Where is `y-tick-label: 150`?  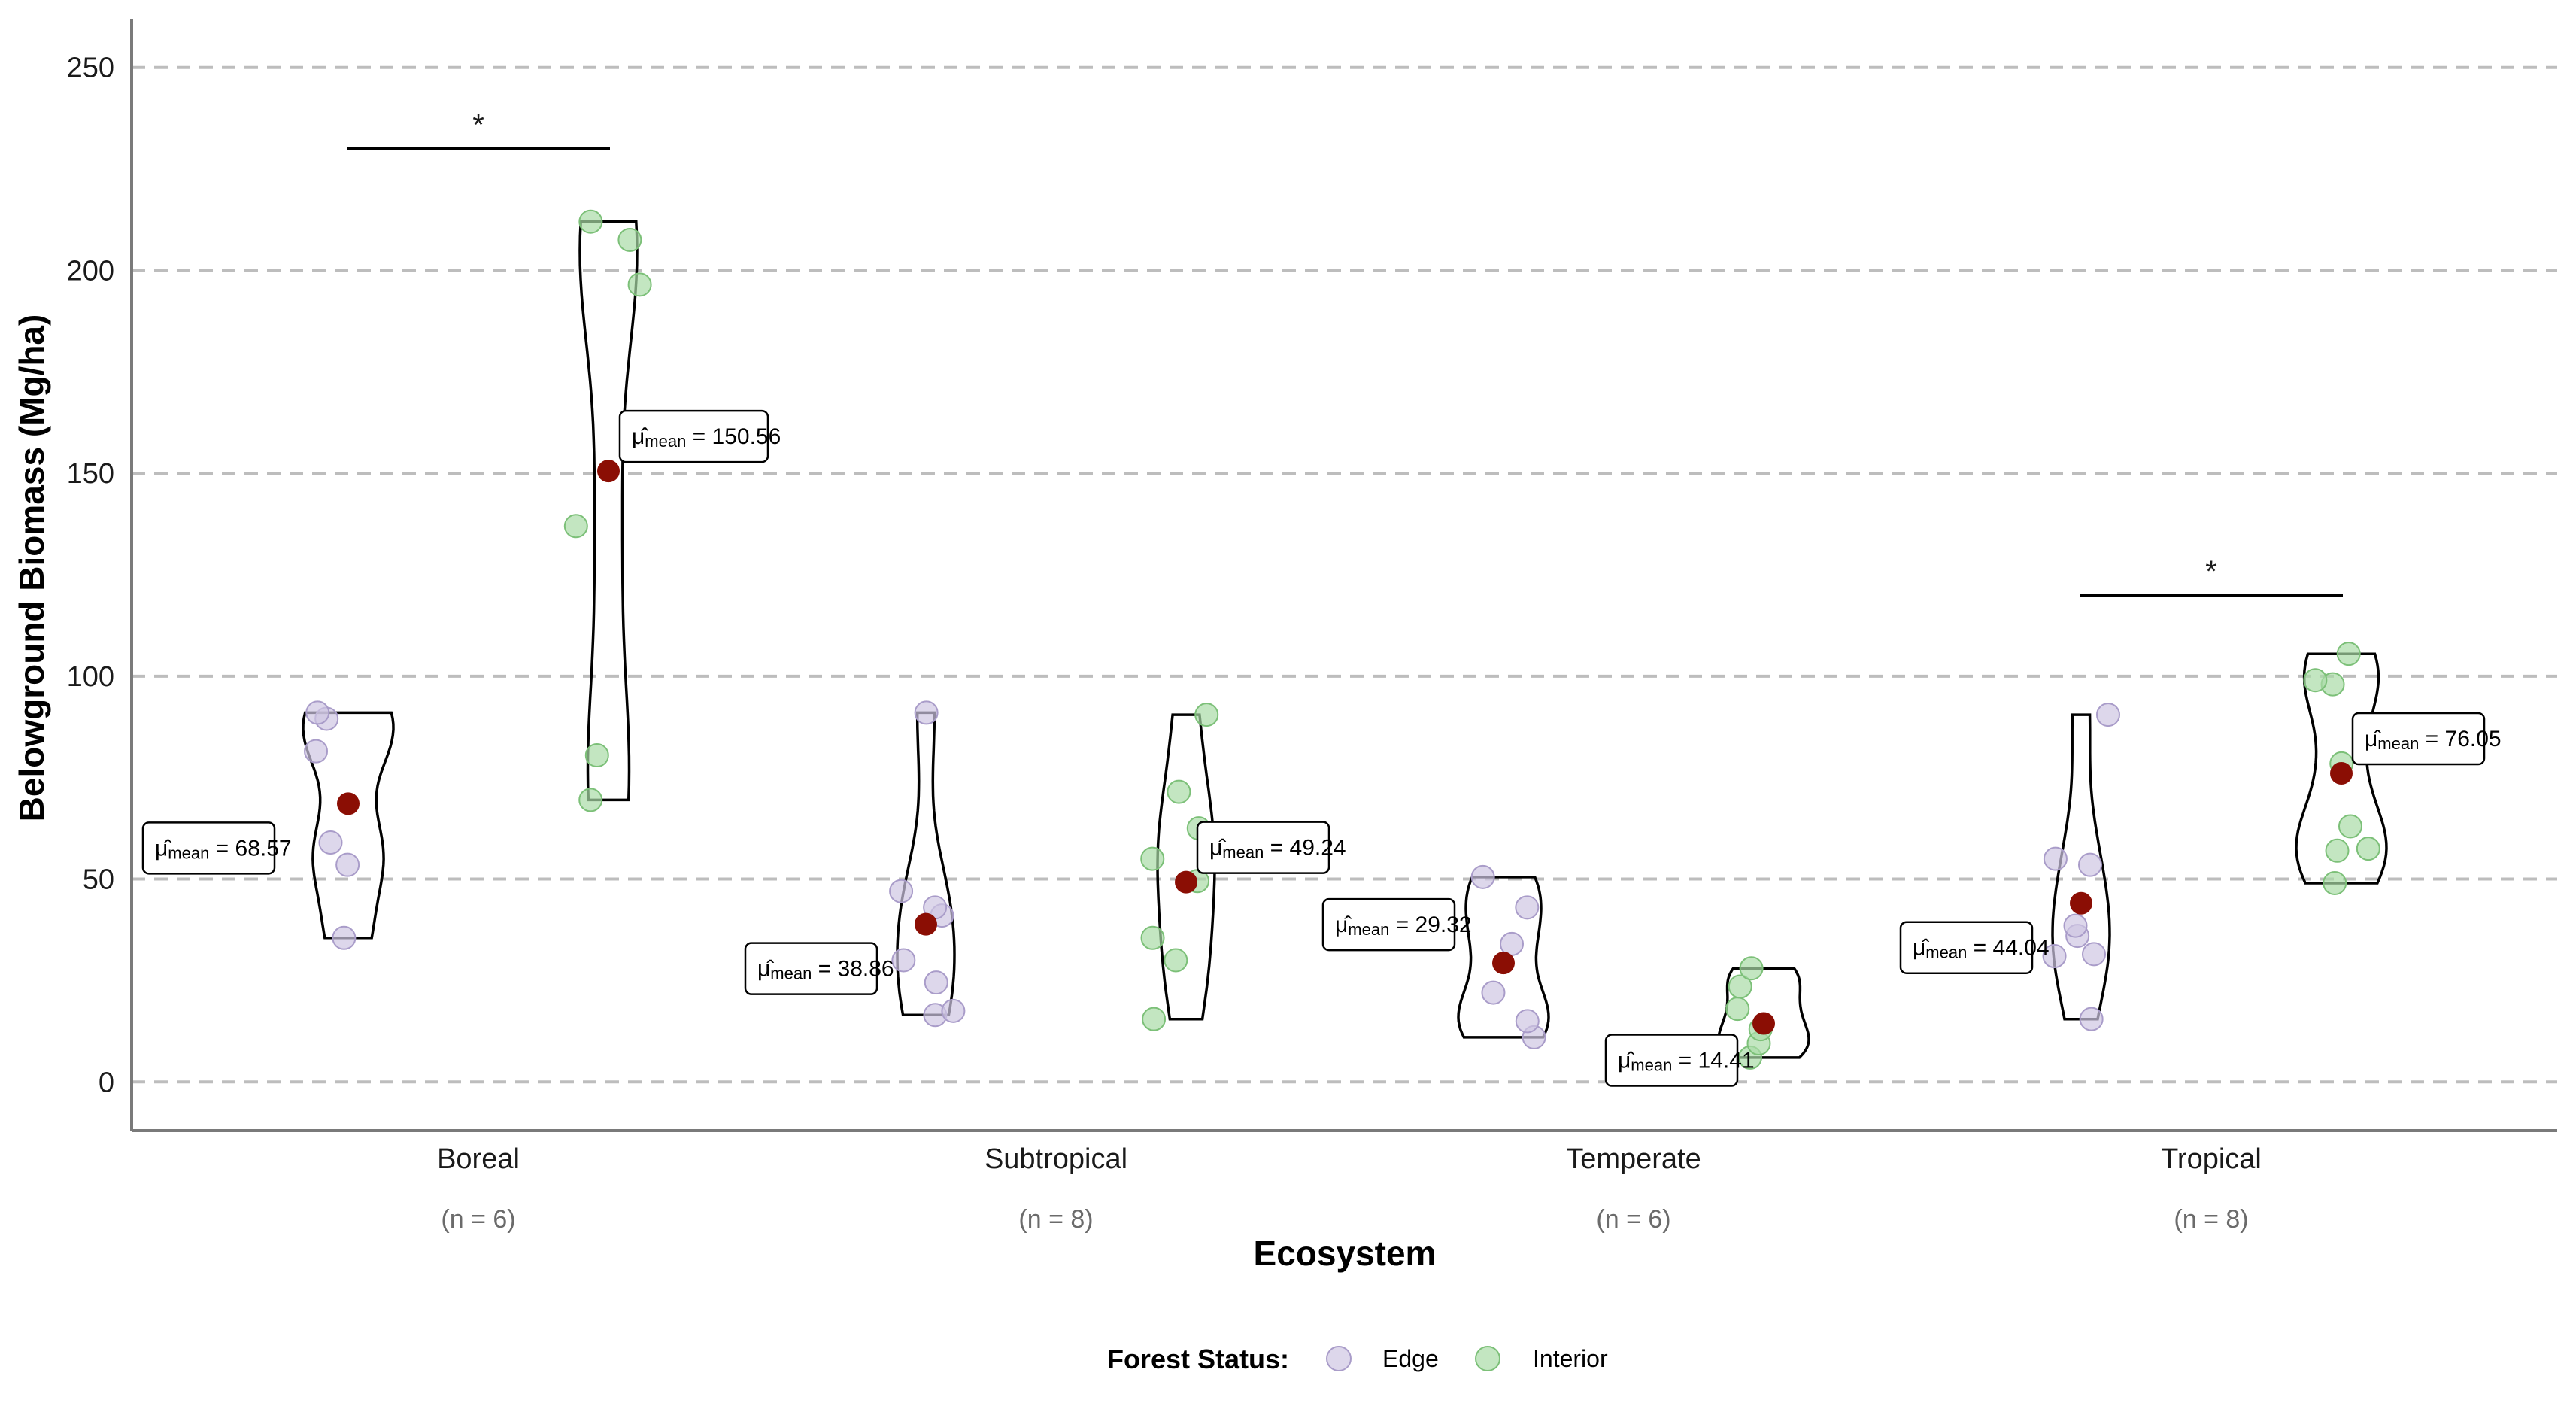
y-tick-label: 150 is located at coordinates (90, 474).